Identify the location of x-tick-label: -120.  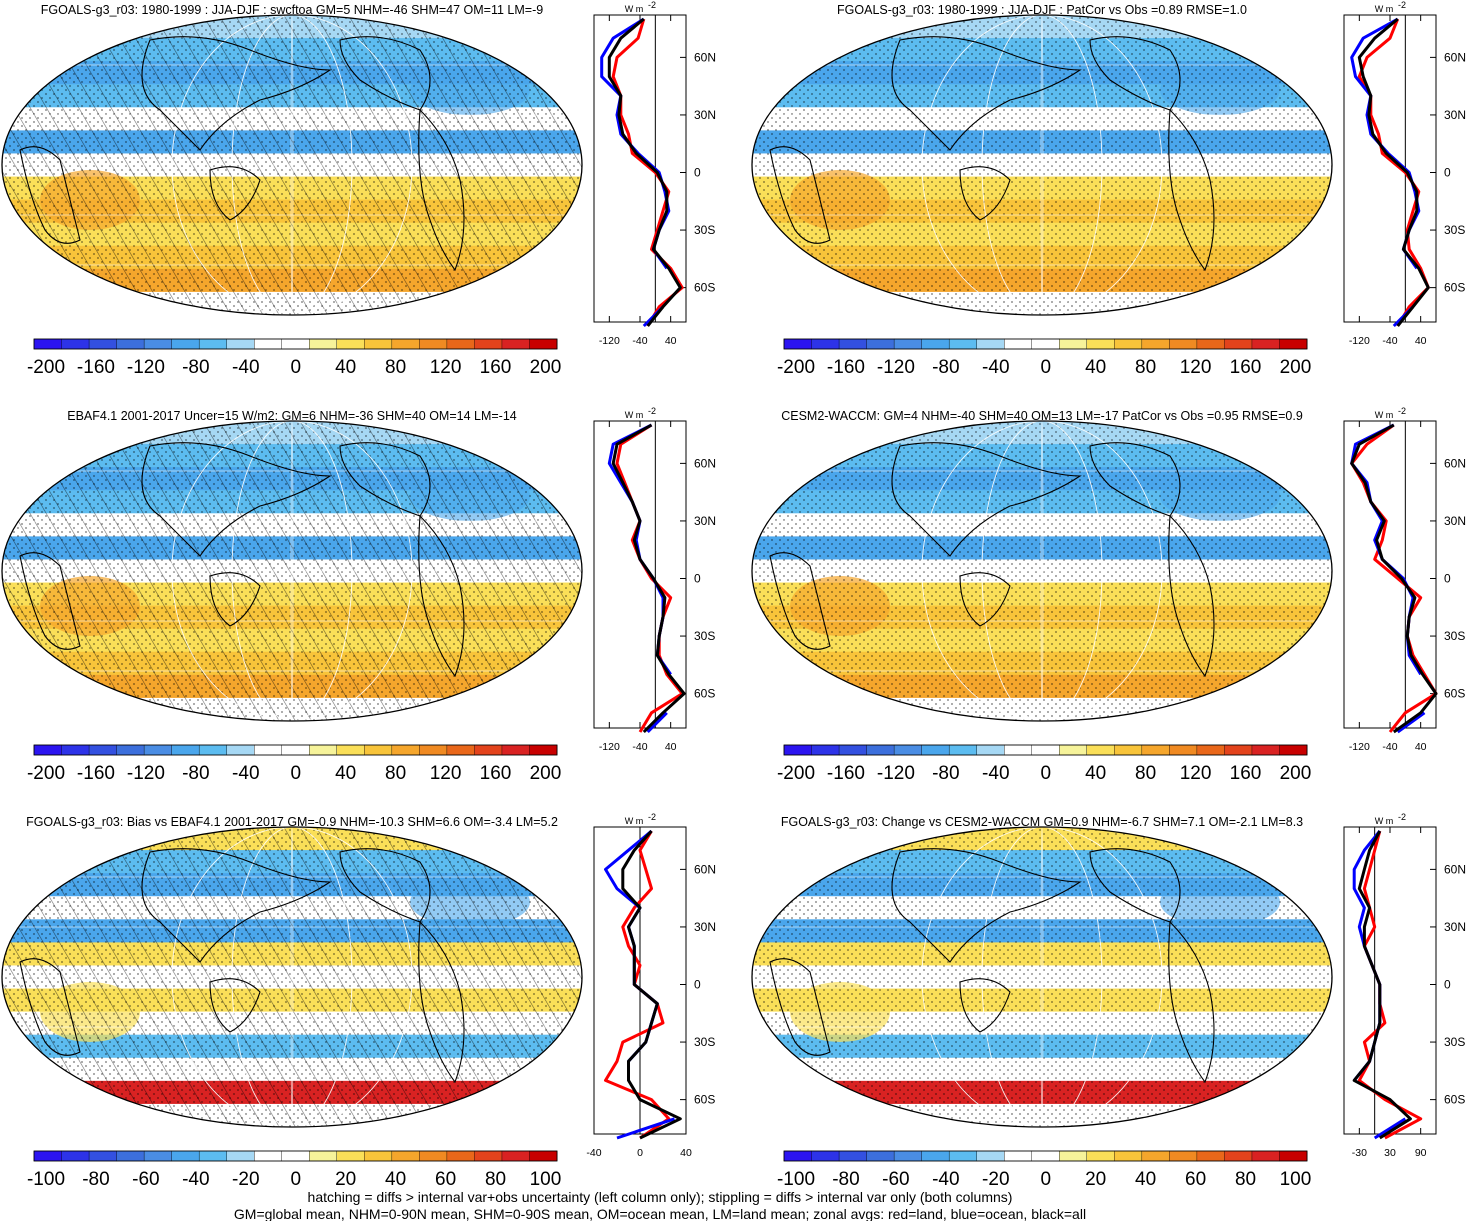
(1359, 747).